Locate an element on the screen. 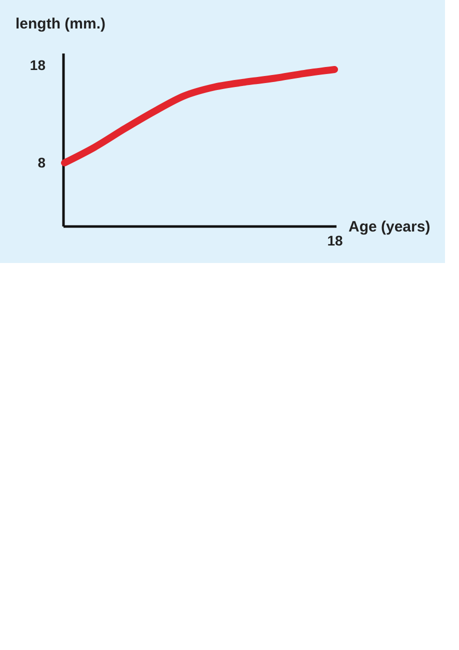 The width and height of the screenshot is (459, 650). x-axis-title: Age (years) is located at coordinates (389, 227).